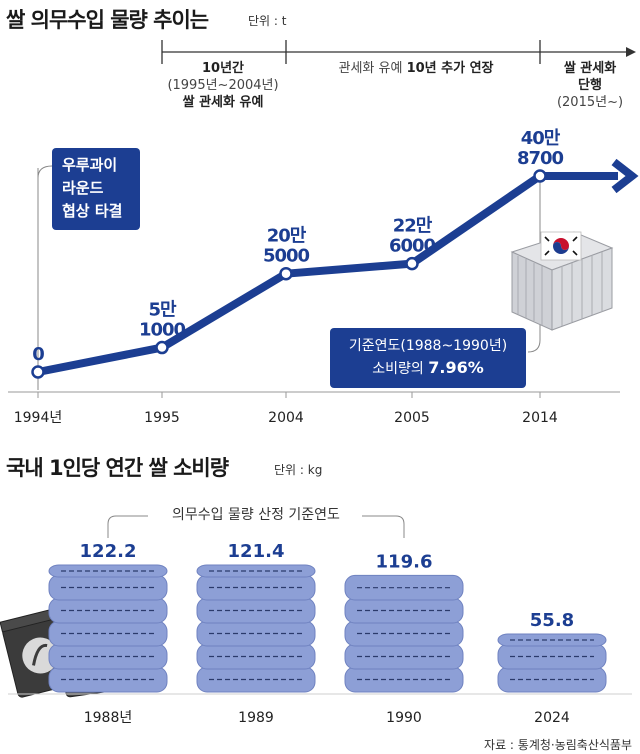  I want to click on data-label-1-line-0: 5만, so click(162, 310).